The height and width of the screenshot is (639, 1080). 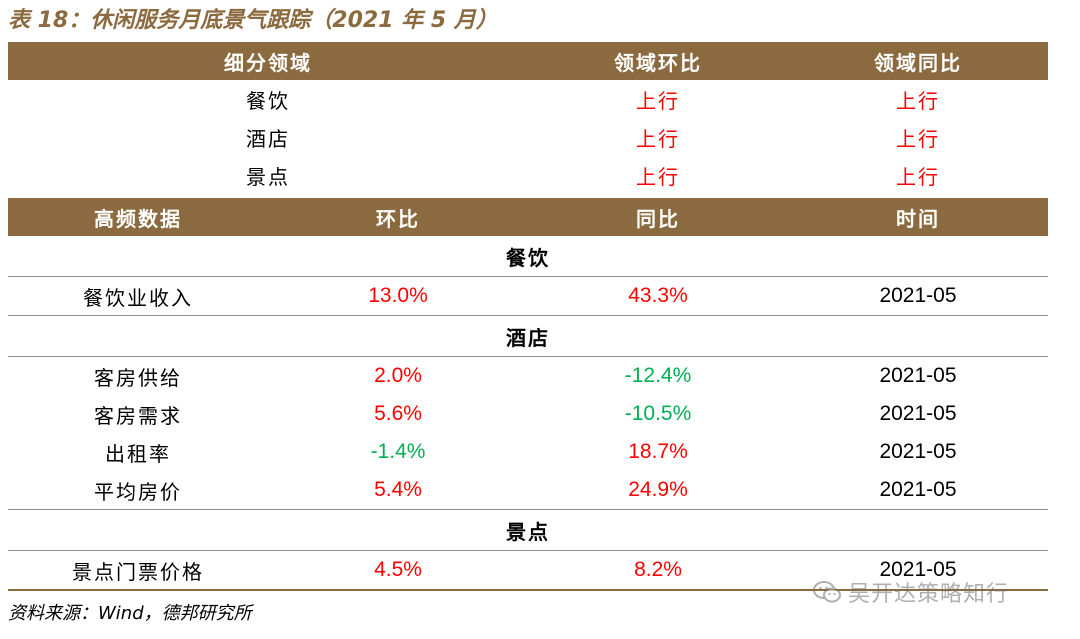 What do you see at coordinates (138, 491) in the screenshot?
I see `indicator-label: 平均房价` at bounding box center [138, 491].